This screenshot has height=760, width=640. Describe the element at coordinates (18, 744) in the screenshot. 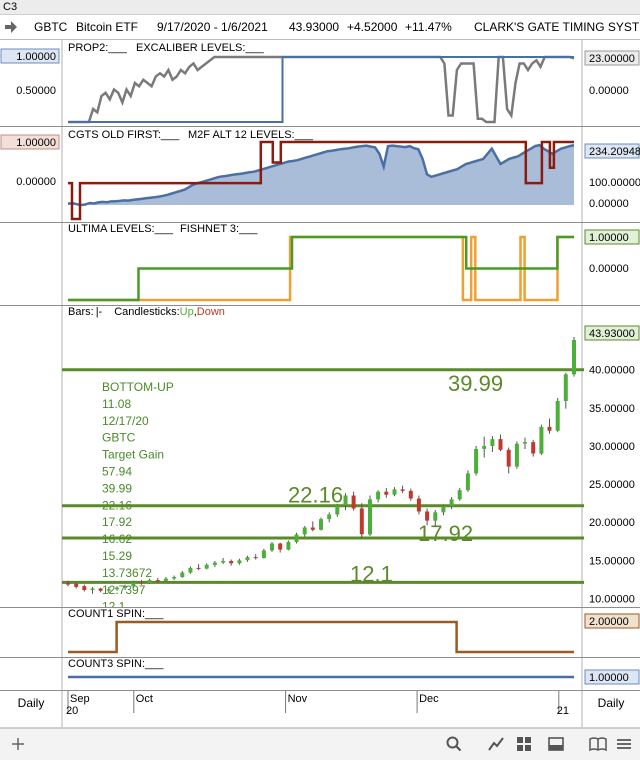

I see `plus-icon` at that location.